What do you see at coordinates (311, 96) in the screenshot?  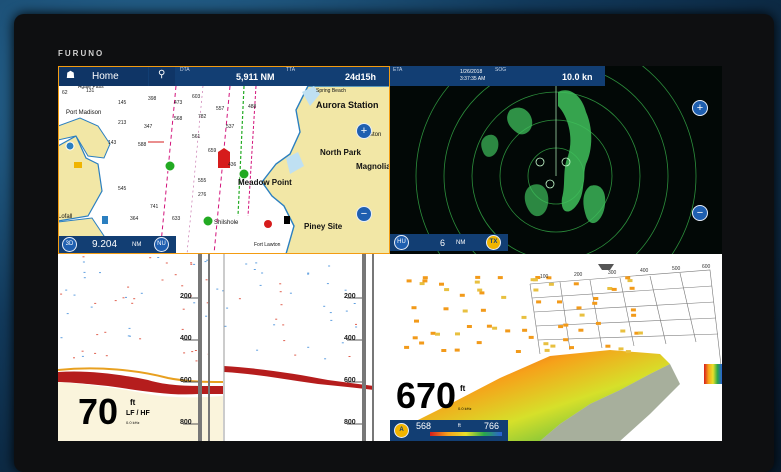 I see `shoal-east` at bounding box center [311, 96].